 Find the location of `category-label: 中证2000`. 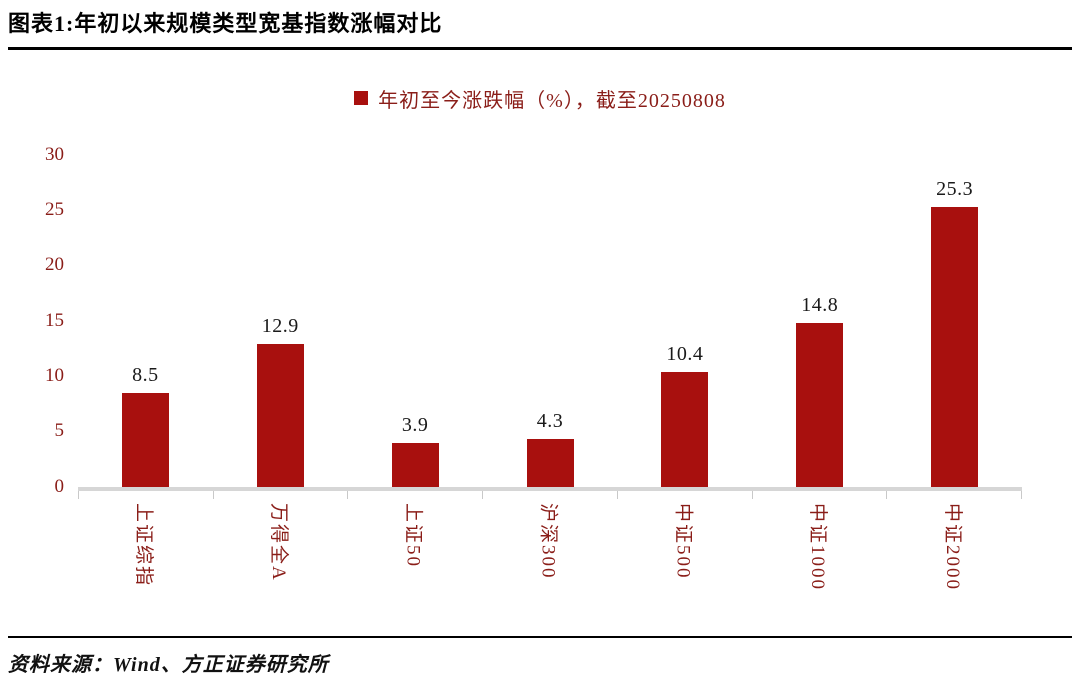

category-label: 中证2000 is located at coordinates (953, 546).